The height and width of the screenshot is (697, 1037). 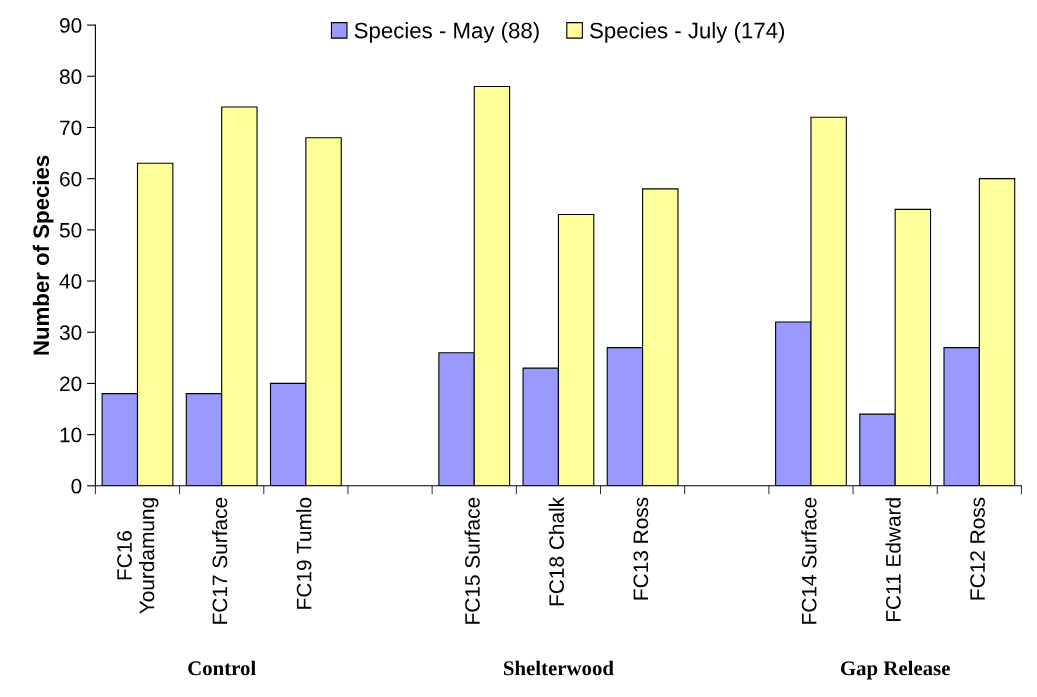 What do you see at coordinates (895, 670) in the screenshot?
I see `text: Gap Release` at bounding box center [895, 670].